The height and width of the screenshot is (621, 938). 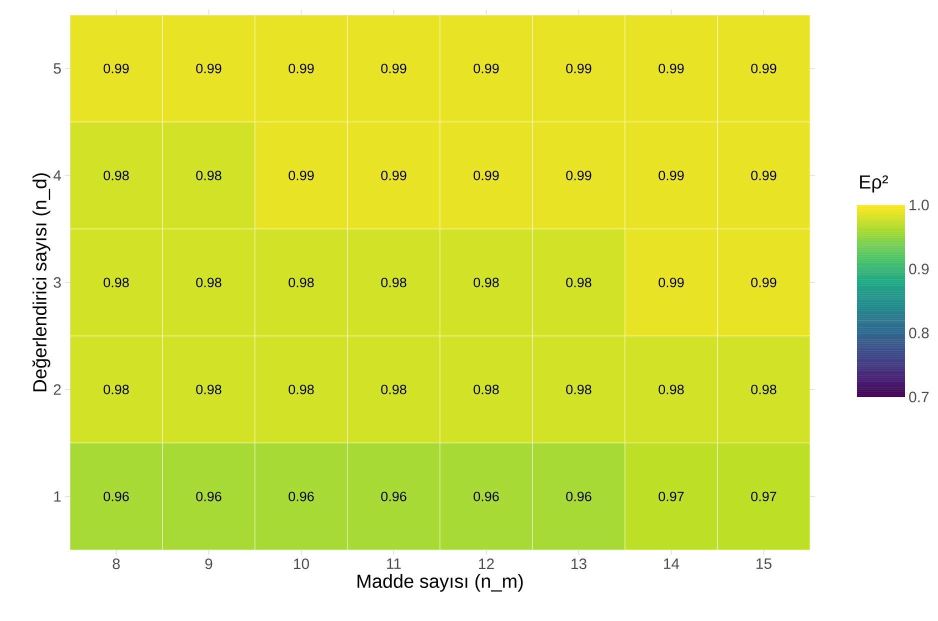 I want to click on color-bar-label: 0.7, so click(x=919, y=397).